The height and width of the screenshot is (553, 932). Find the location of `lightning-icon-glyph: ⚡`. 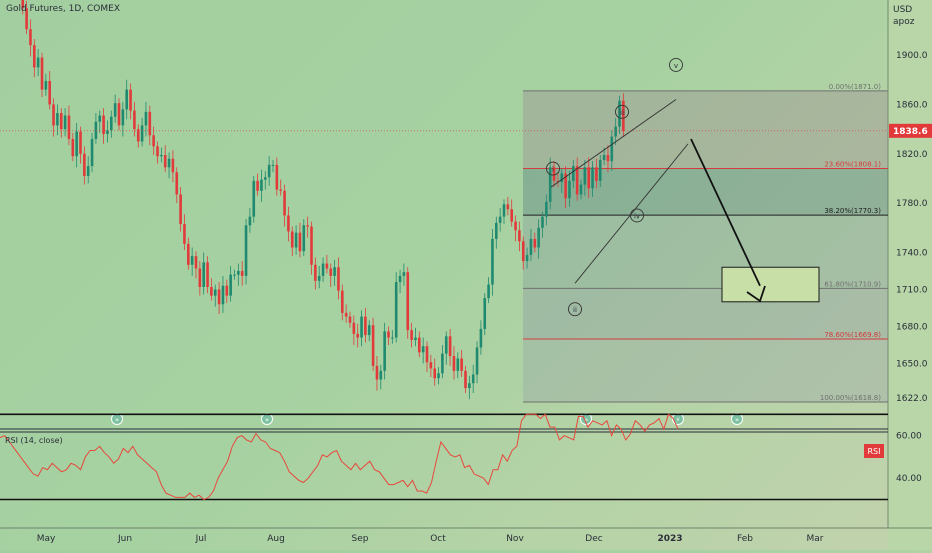

lightning-icon-glyph: ⚡ is located at coordinates (678, 420).